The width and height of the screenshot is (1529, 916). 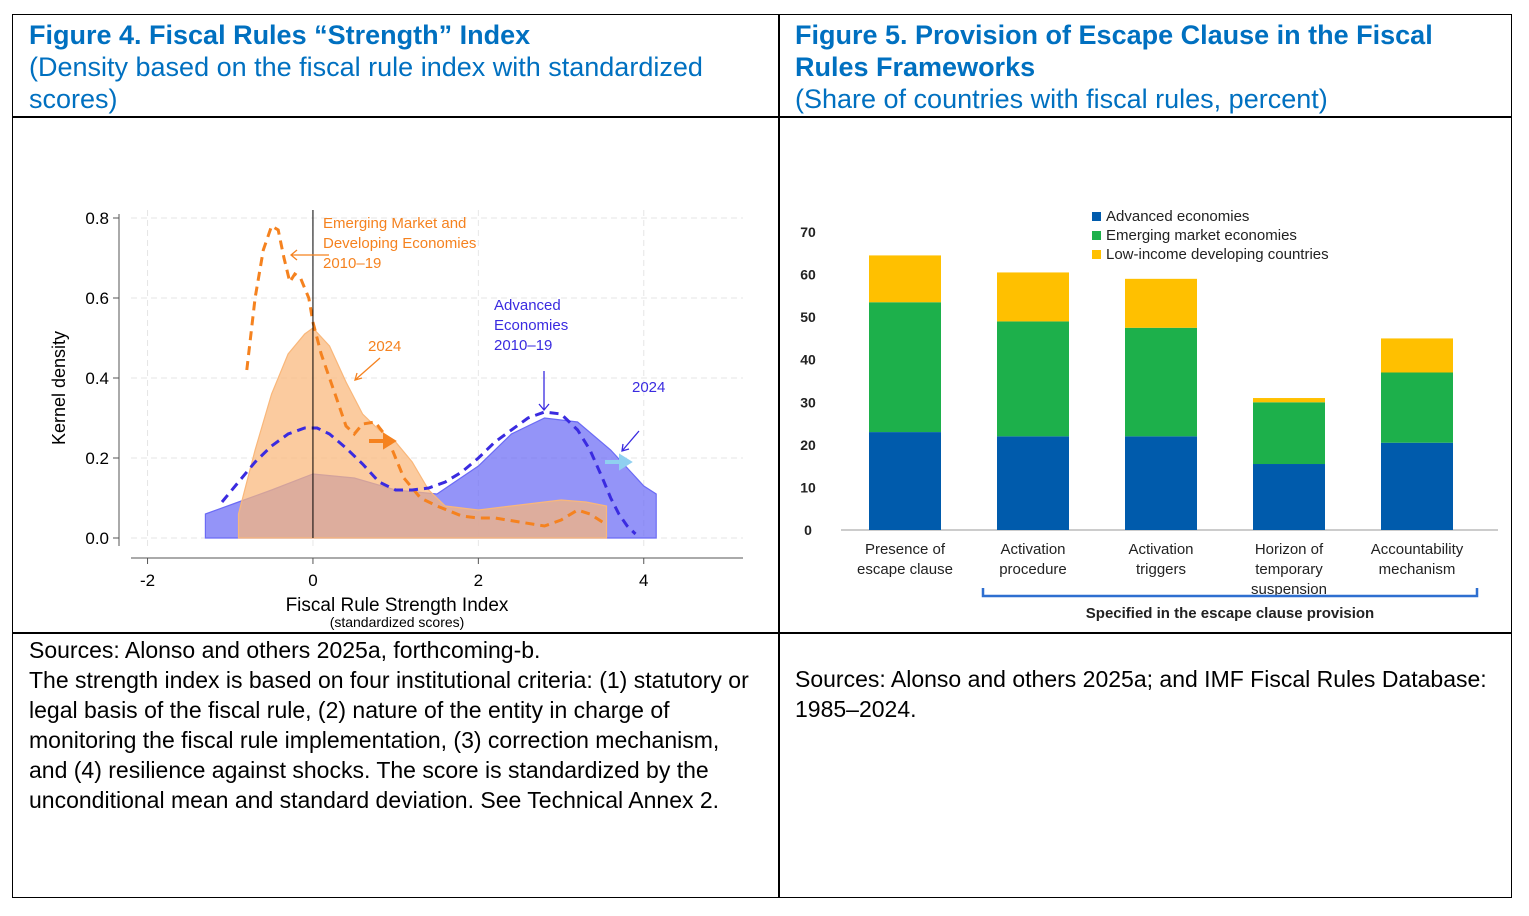 I want to click on y-tick-label: 10, so click(x=808, y=487).